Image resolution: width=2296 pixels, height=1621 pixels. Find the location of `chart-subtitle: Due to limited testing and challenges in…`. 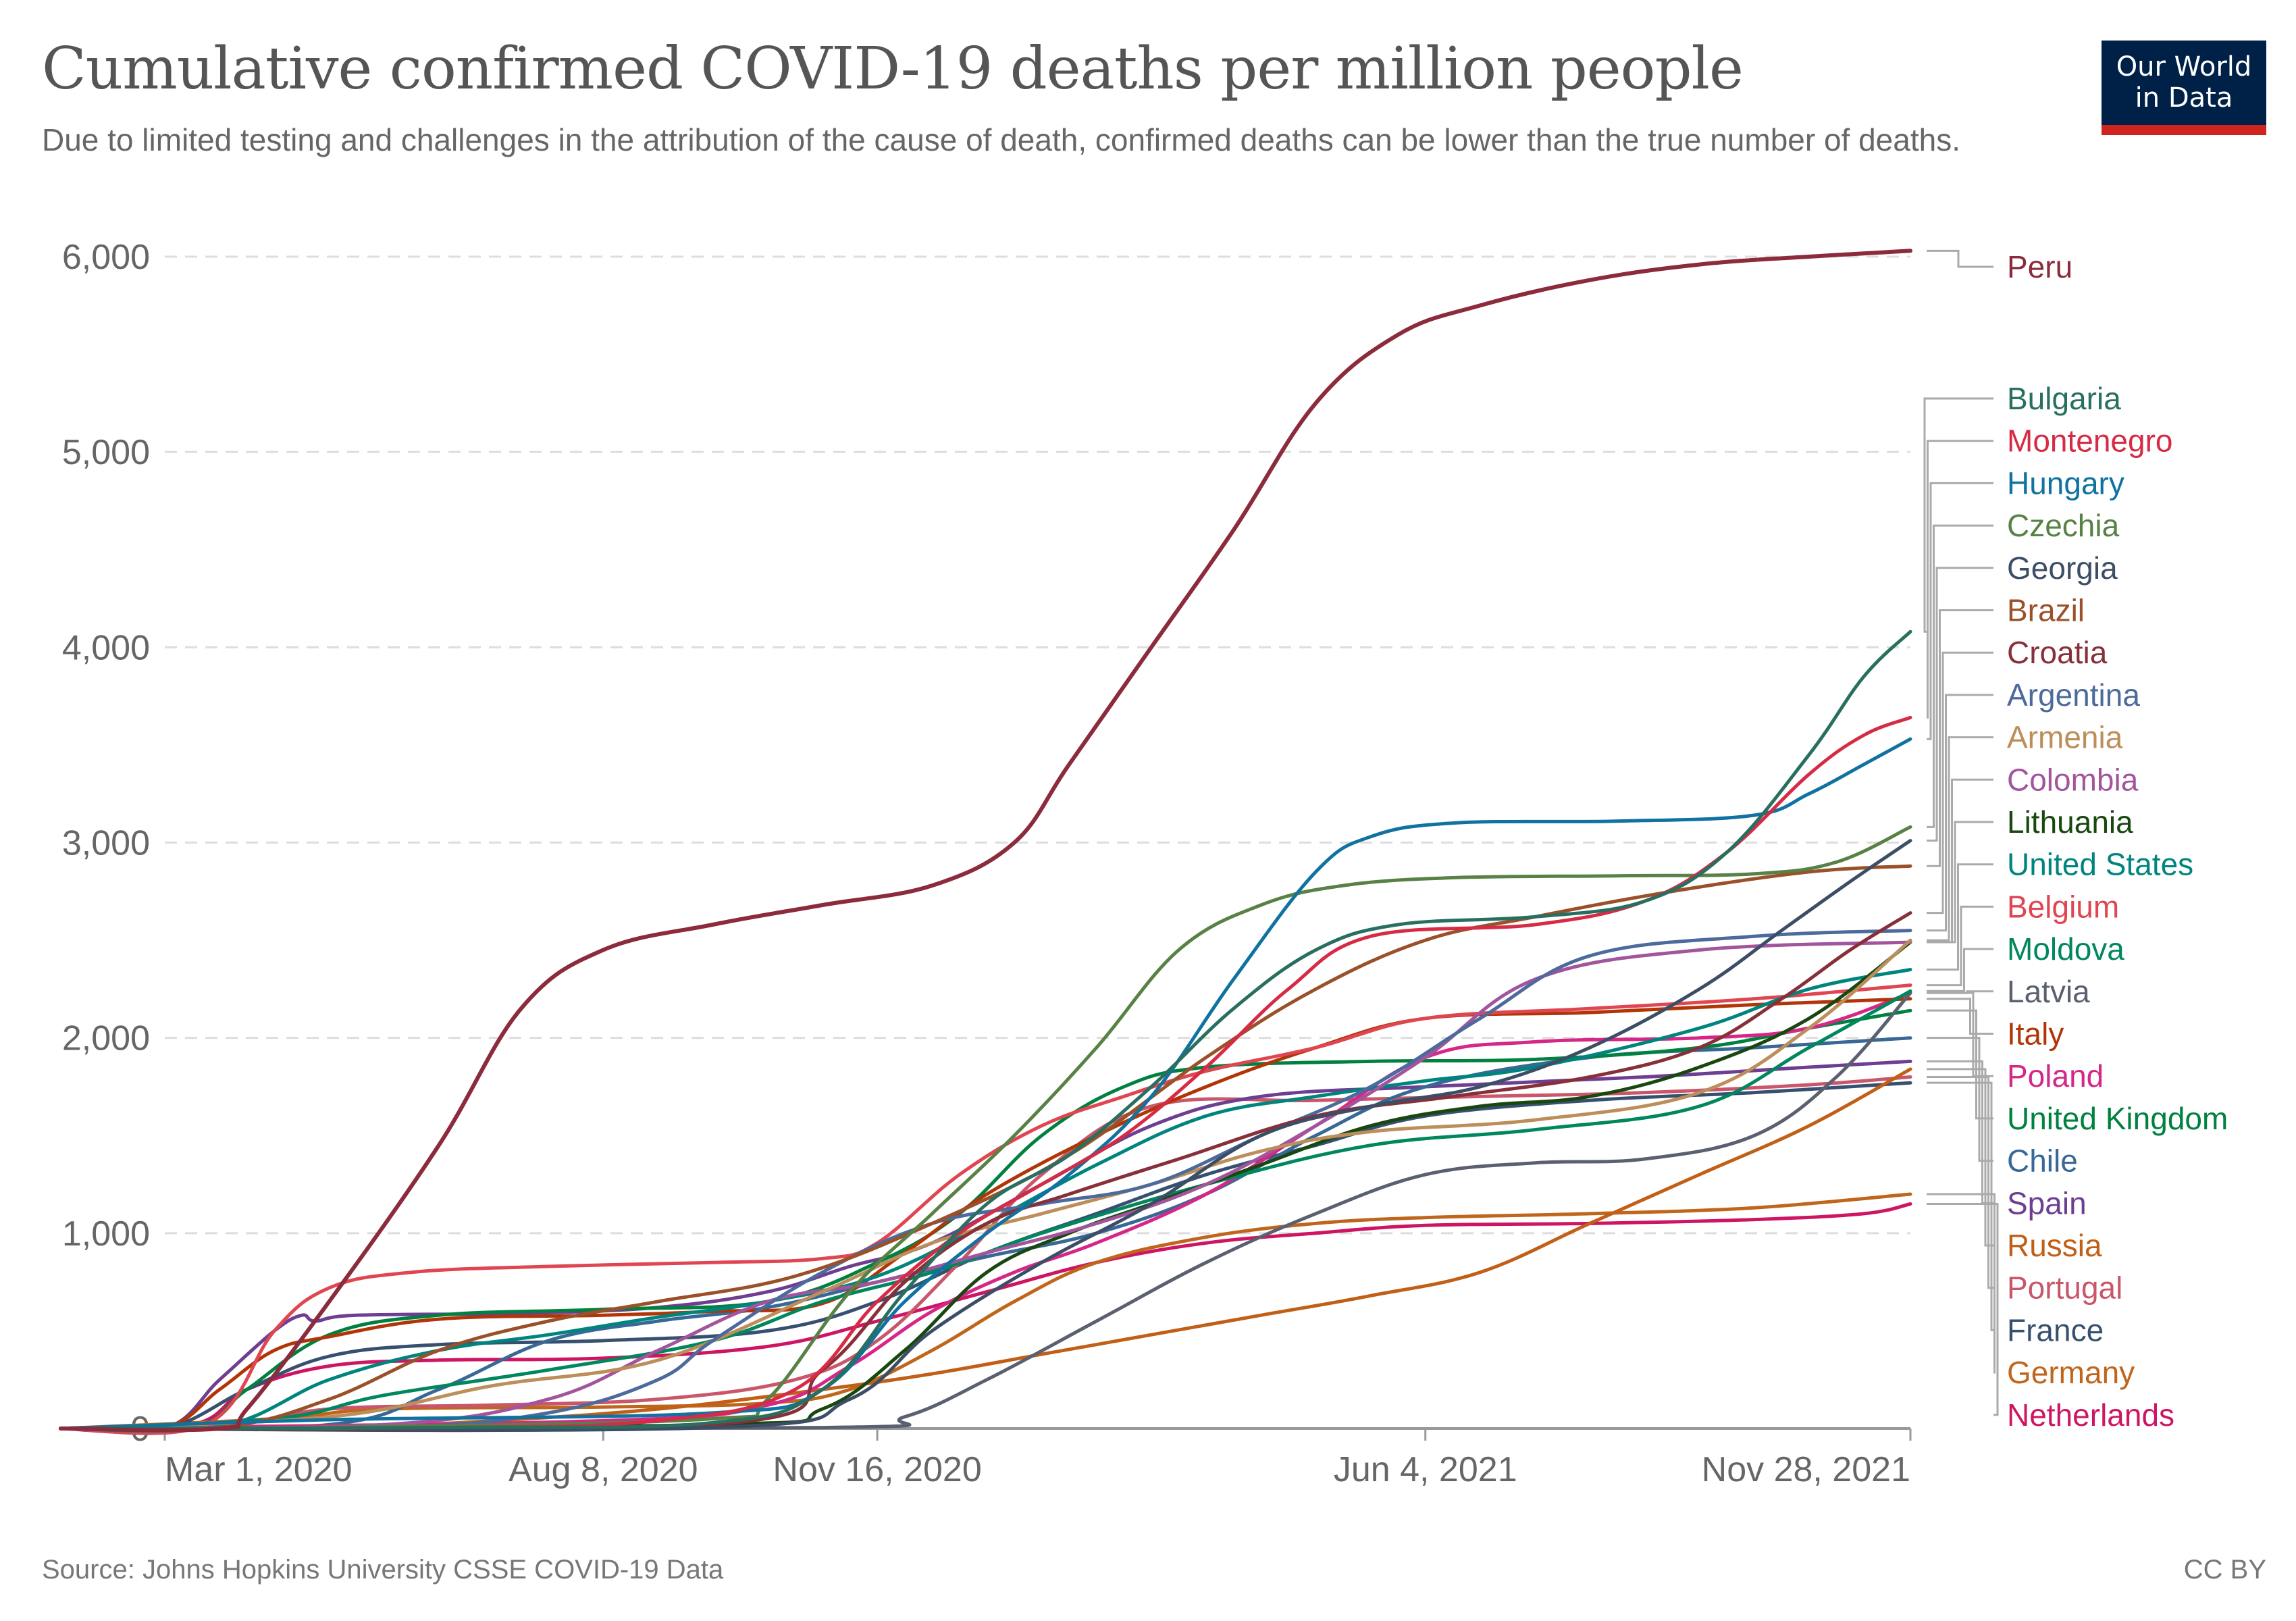

chart-subtitle: Due to limited testing and challenges in… is located at coordinates (1001, 139).